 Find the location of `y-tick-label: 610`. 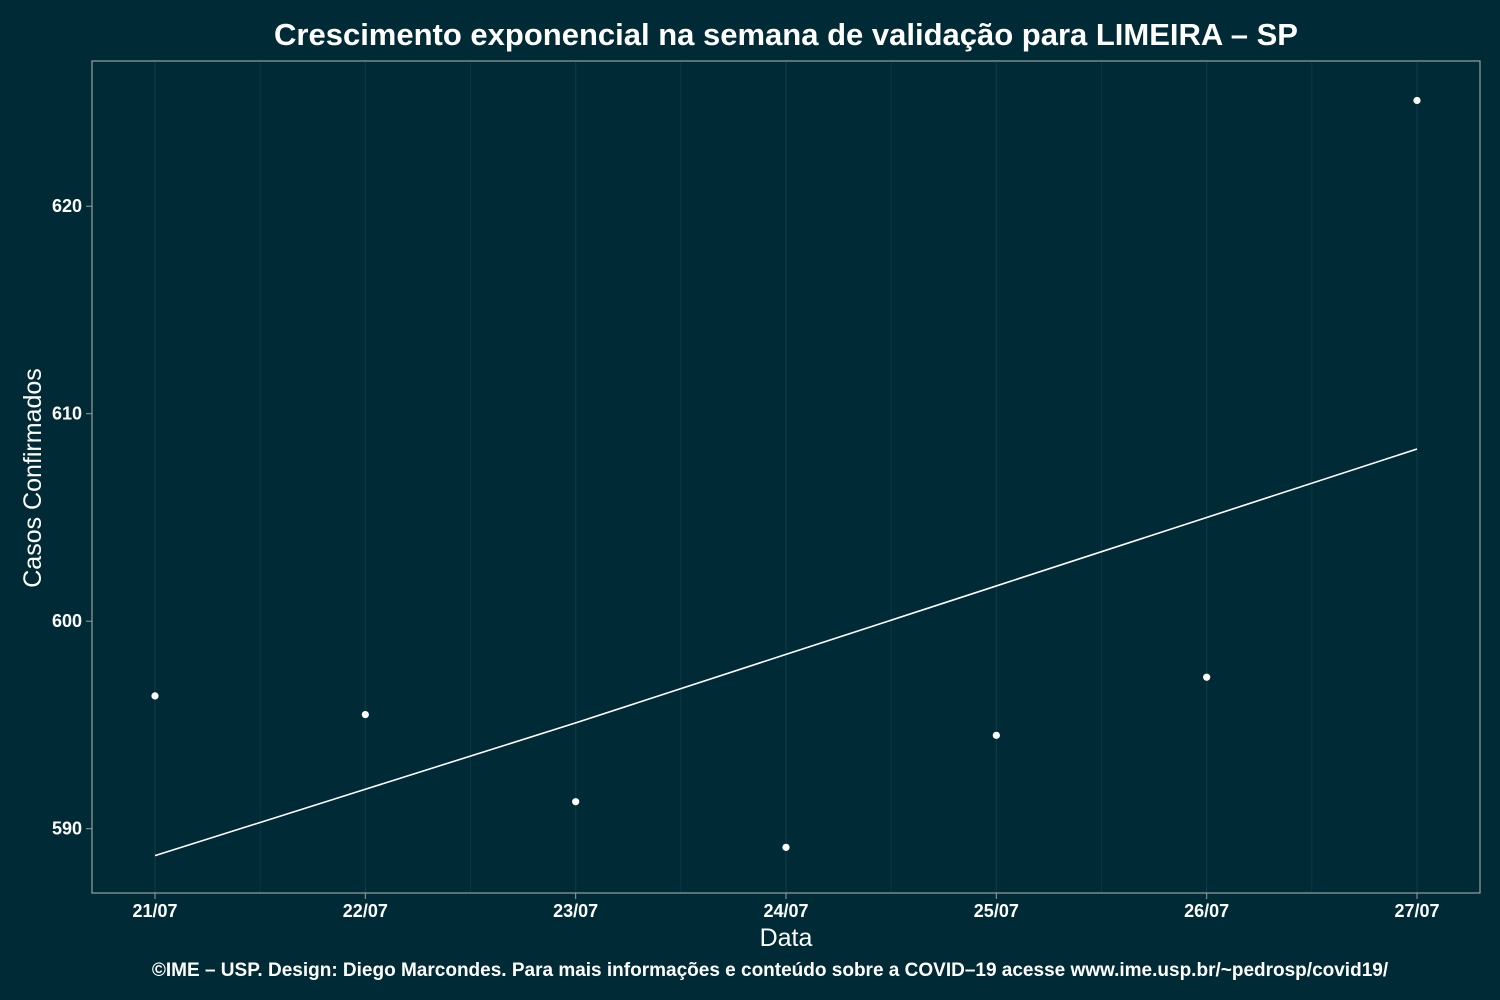

y-tick-label: 610 is located at coordinates (67, 414).